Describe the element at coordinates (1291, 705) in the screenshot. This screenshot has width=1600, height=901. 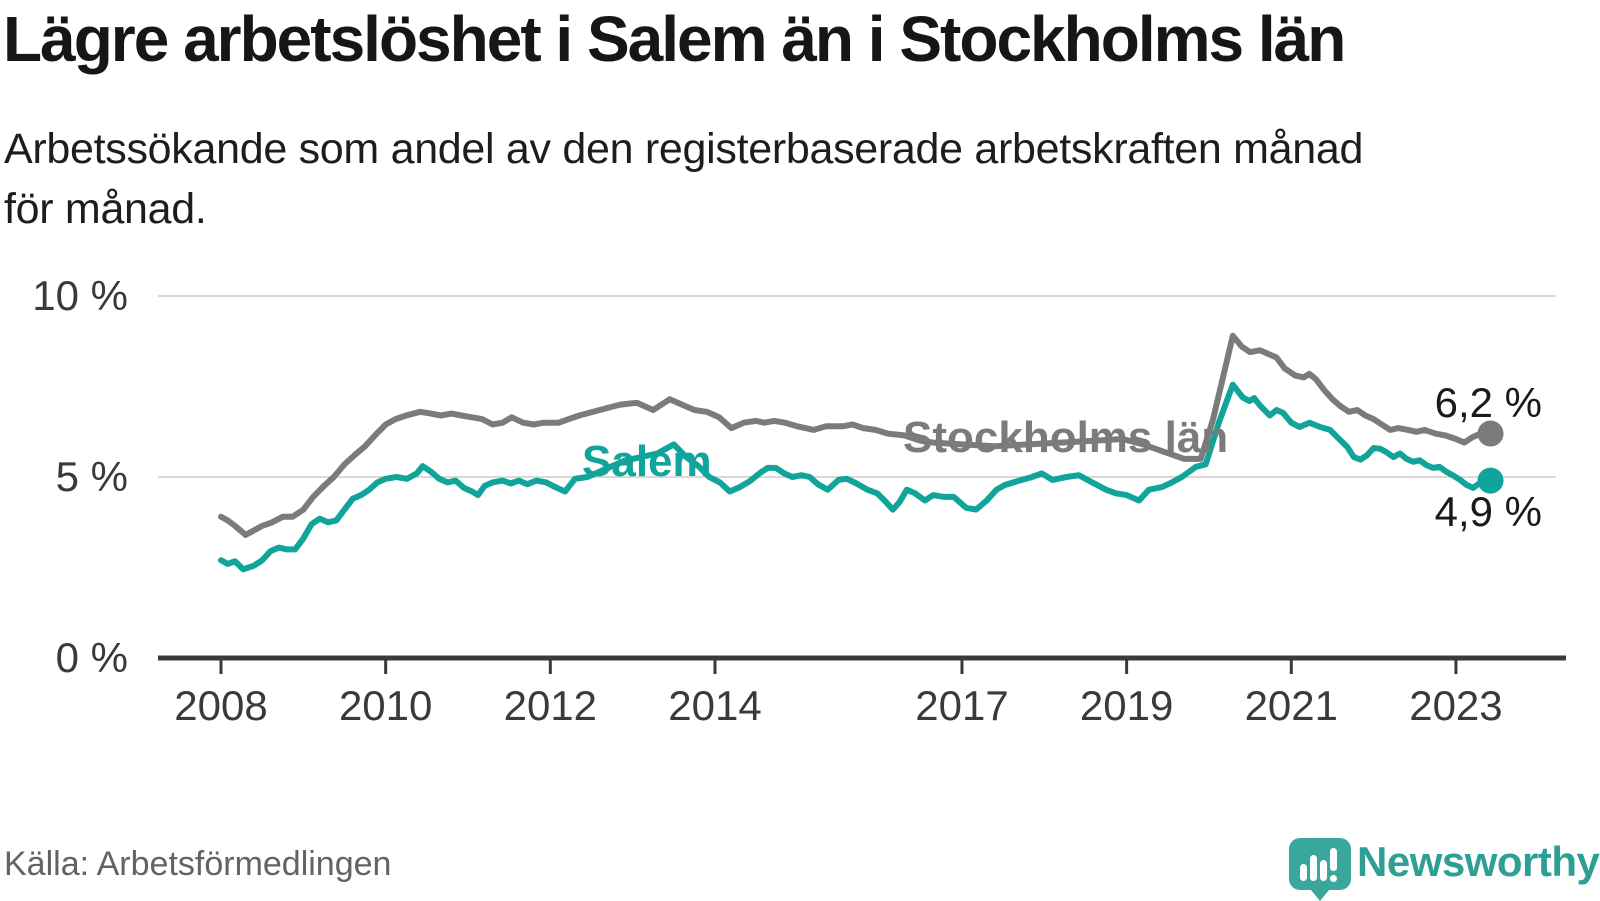
I see `x-axis-label-2021: 2021` at that location.